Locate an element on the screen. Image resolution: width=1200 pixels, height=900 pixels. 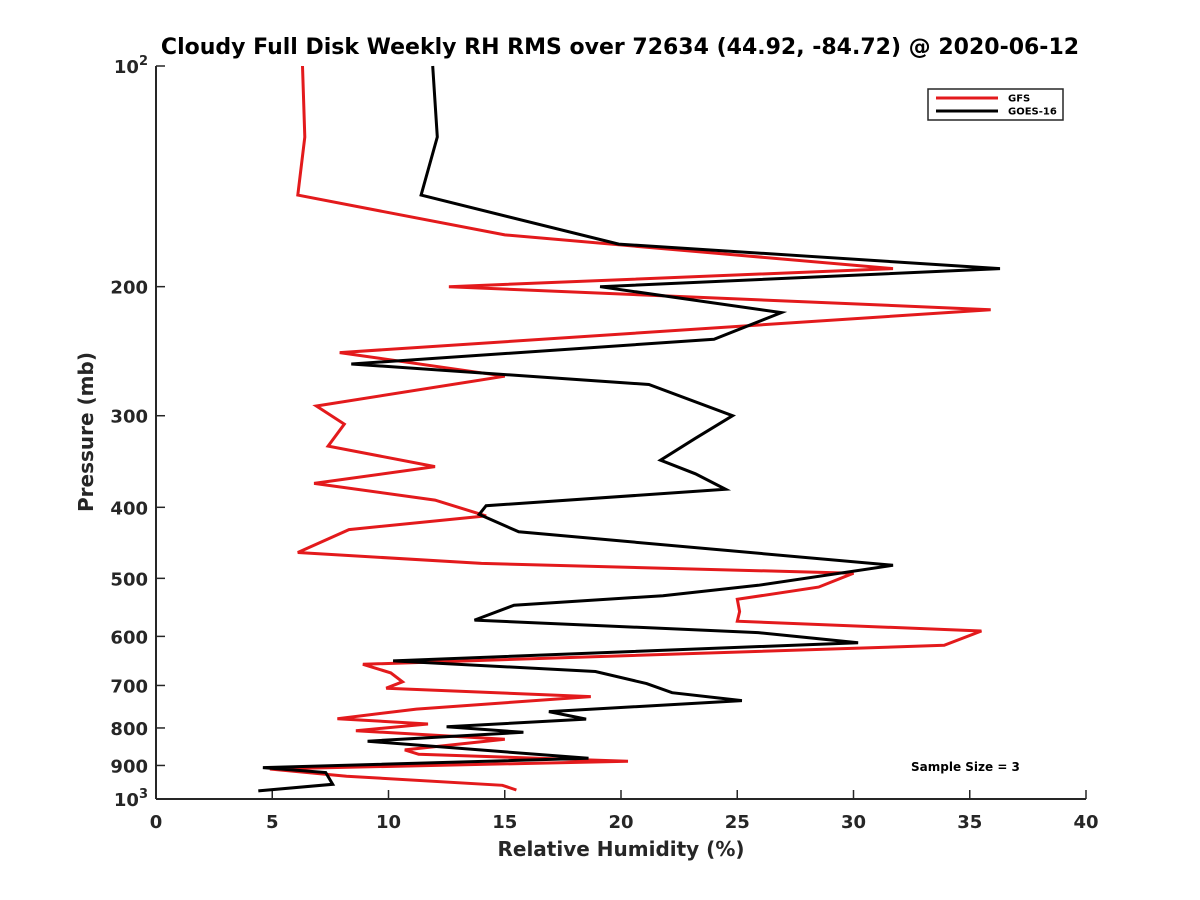
y-tick-label-base: 500 is located at coordinates (129, 579).